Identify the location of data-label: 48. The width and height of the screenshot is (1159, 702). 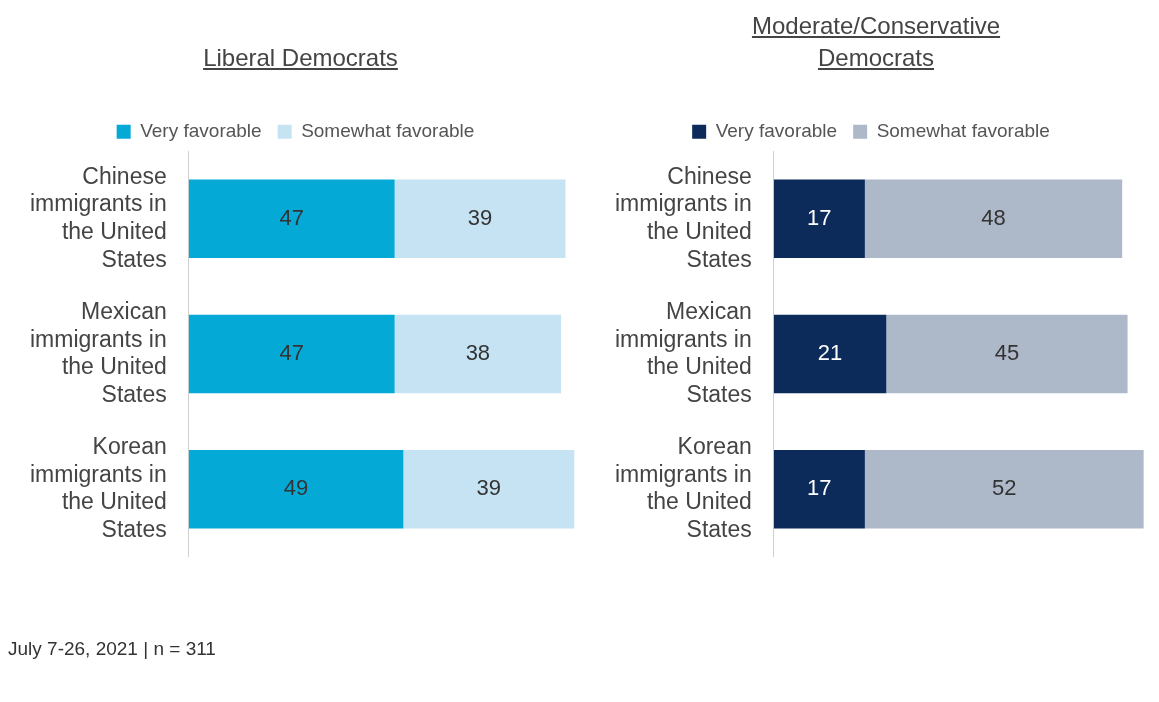
(993, 217).